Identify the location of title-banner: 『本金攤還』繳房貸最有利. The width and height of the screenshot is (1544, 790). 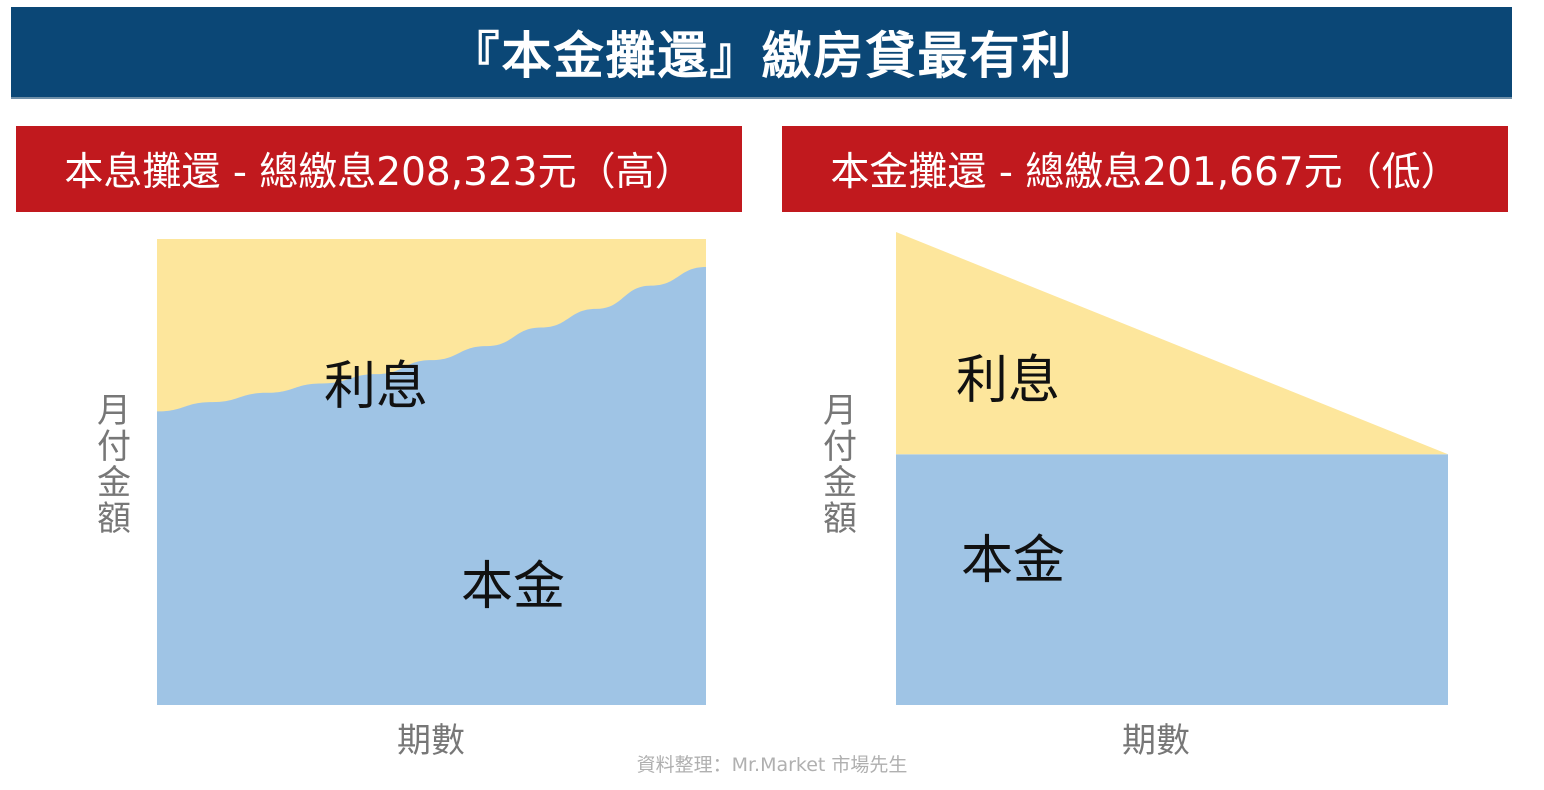
(761, 53).